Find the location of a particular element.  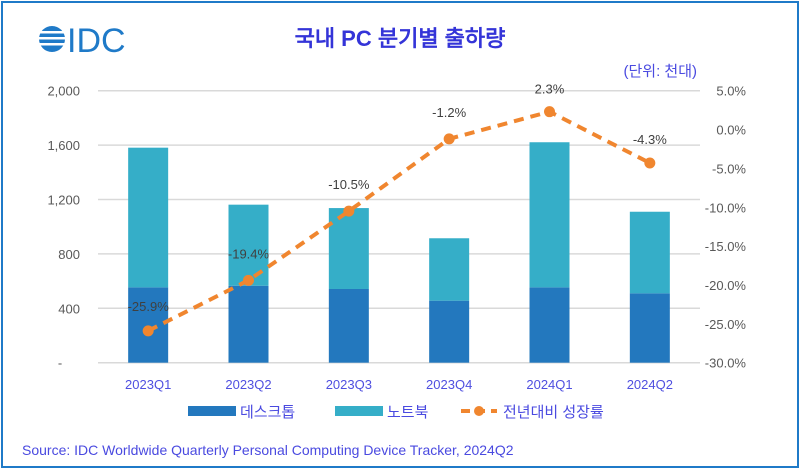

unit-label: (단위: 천대) is located at coordinates (660, 71).